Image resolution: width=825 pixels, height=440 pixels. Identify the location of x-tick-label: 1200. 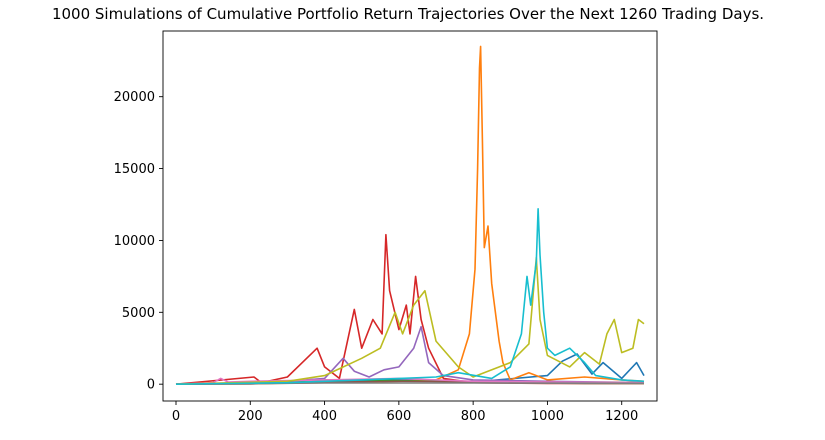
(621, 416).